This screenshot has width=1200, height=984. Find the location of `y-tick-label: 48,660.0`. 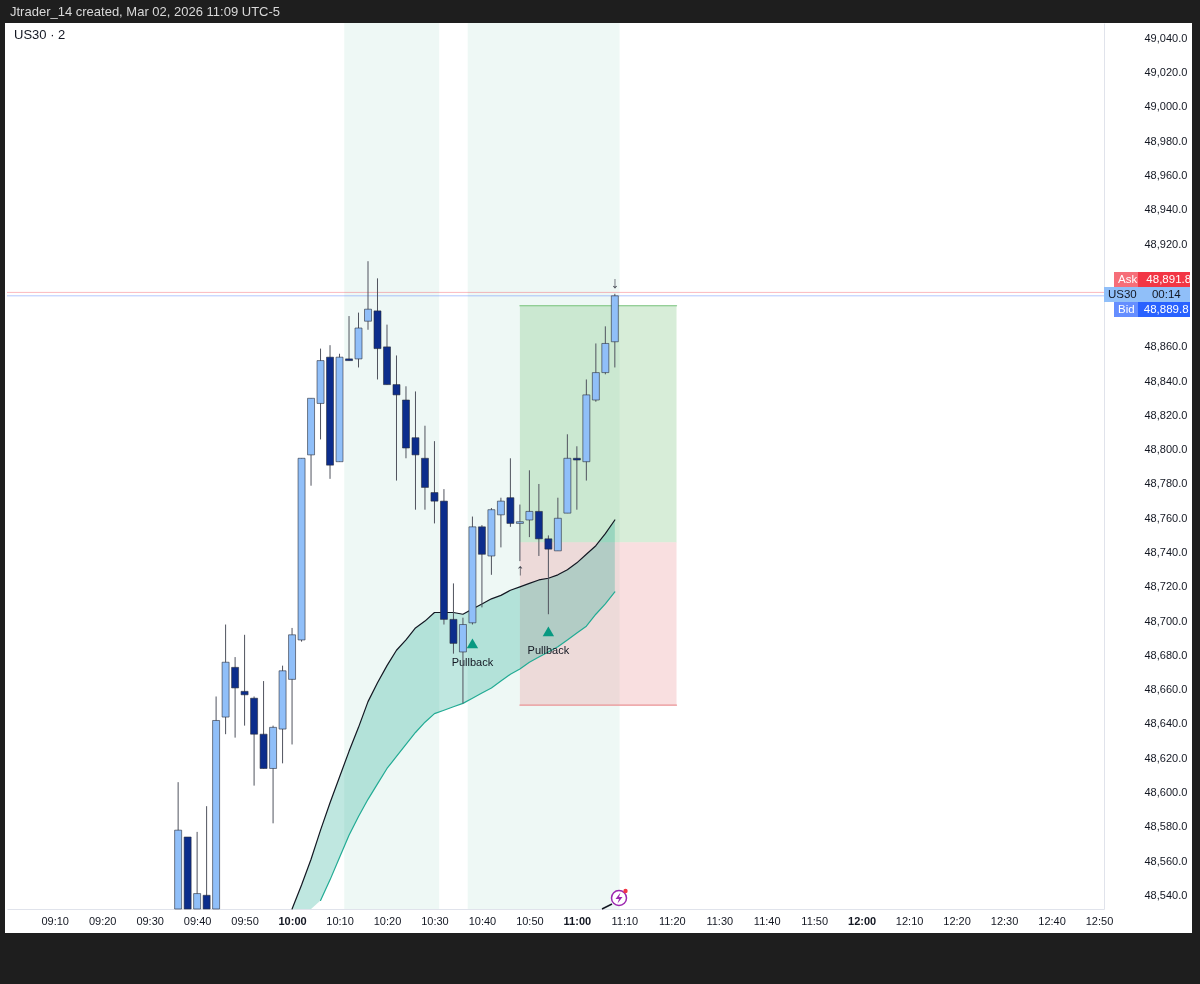

y-tick-label: 48,660.0 is located at coordinates (1166, 689).